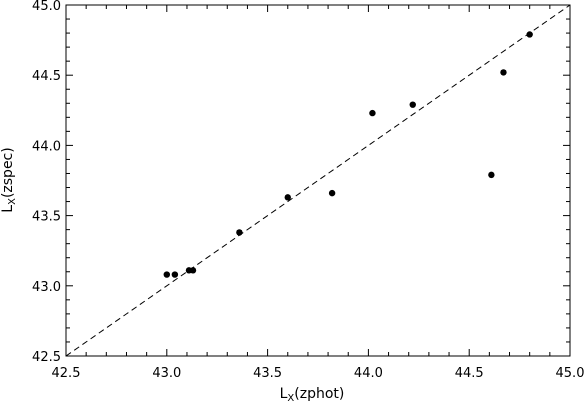 This screenshot has height=403, width=584. I want to click on y-tick-label: 44.0, so click(46, 146).